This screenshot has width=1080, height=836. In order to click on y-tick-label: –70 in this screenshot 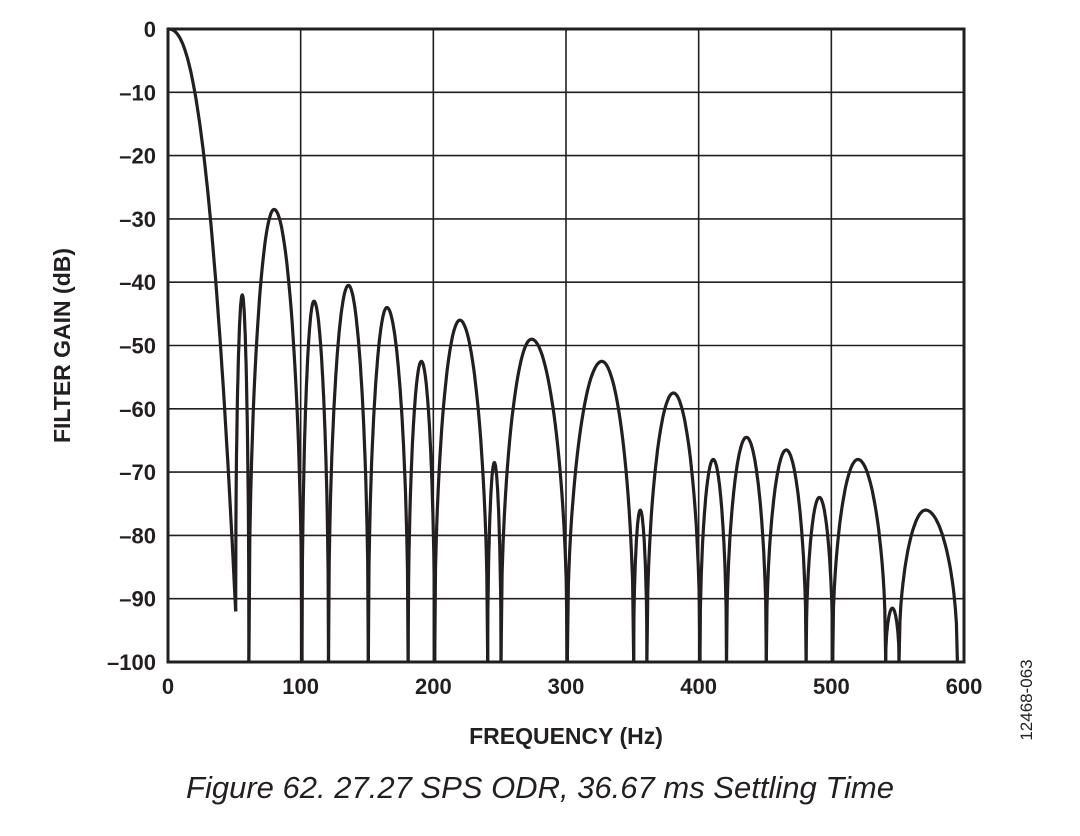, I will do `click(137, 472)`.